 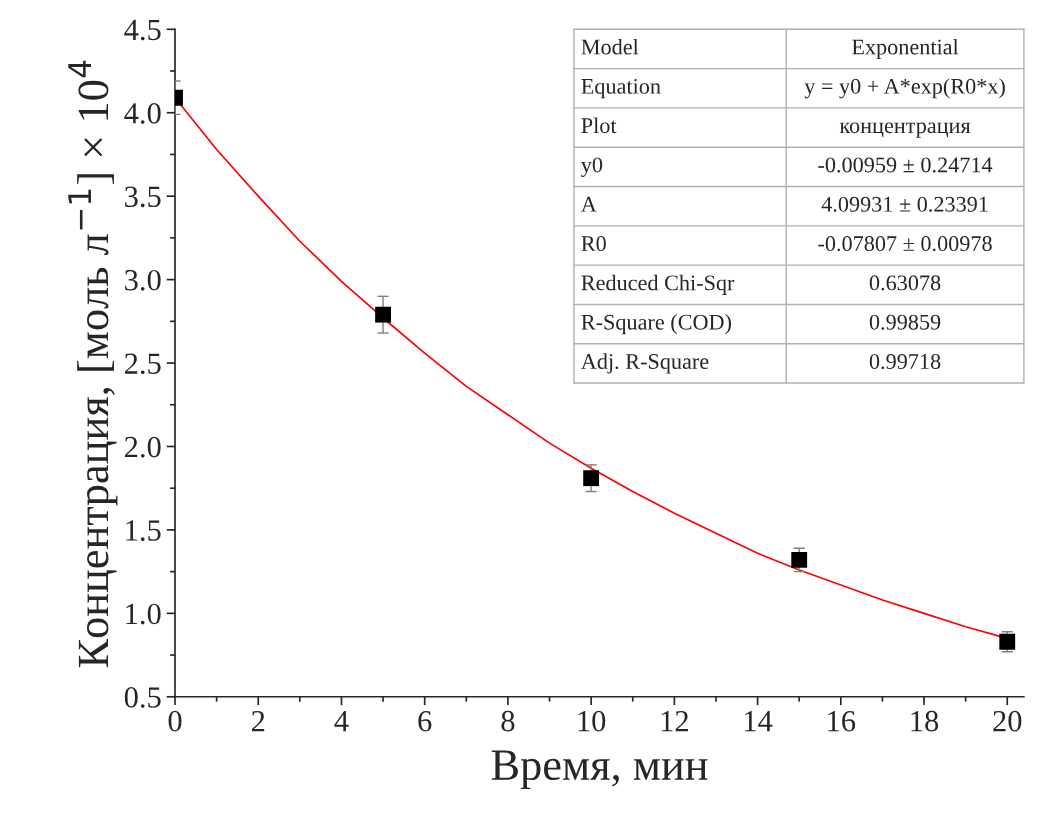 I want to click on annotation: Exponential, so click(x=905, y=49).